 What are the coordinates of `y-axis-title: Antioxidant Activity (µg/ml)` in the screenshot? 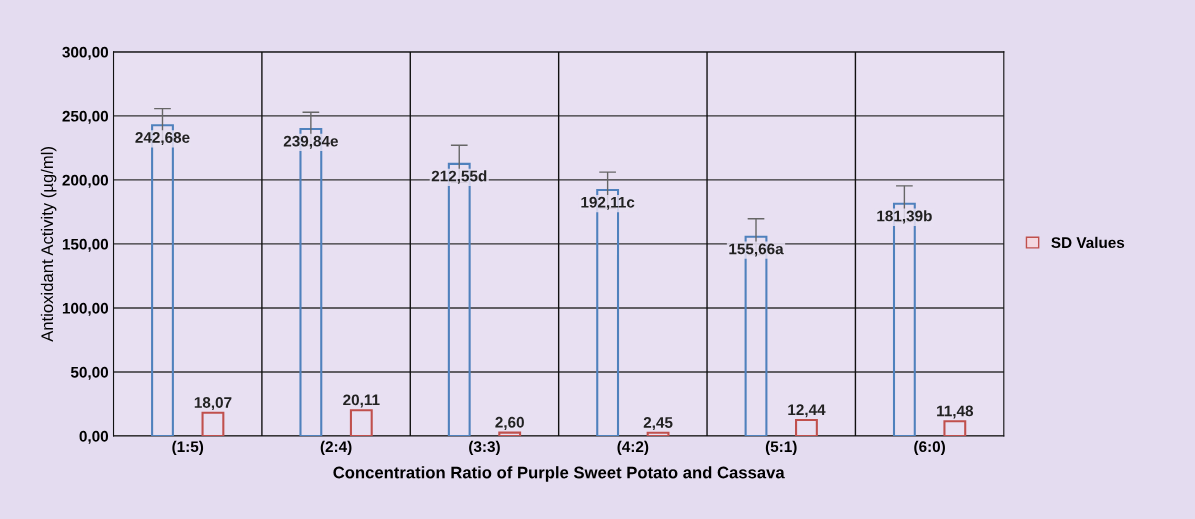 It's located at (48, 244).